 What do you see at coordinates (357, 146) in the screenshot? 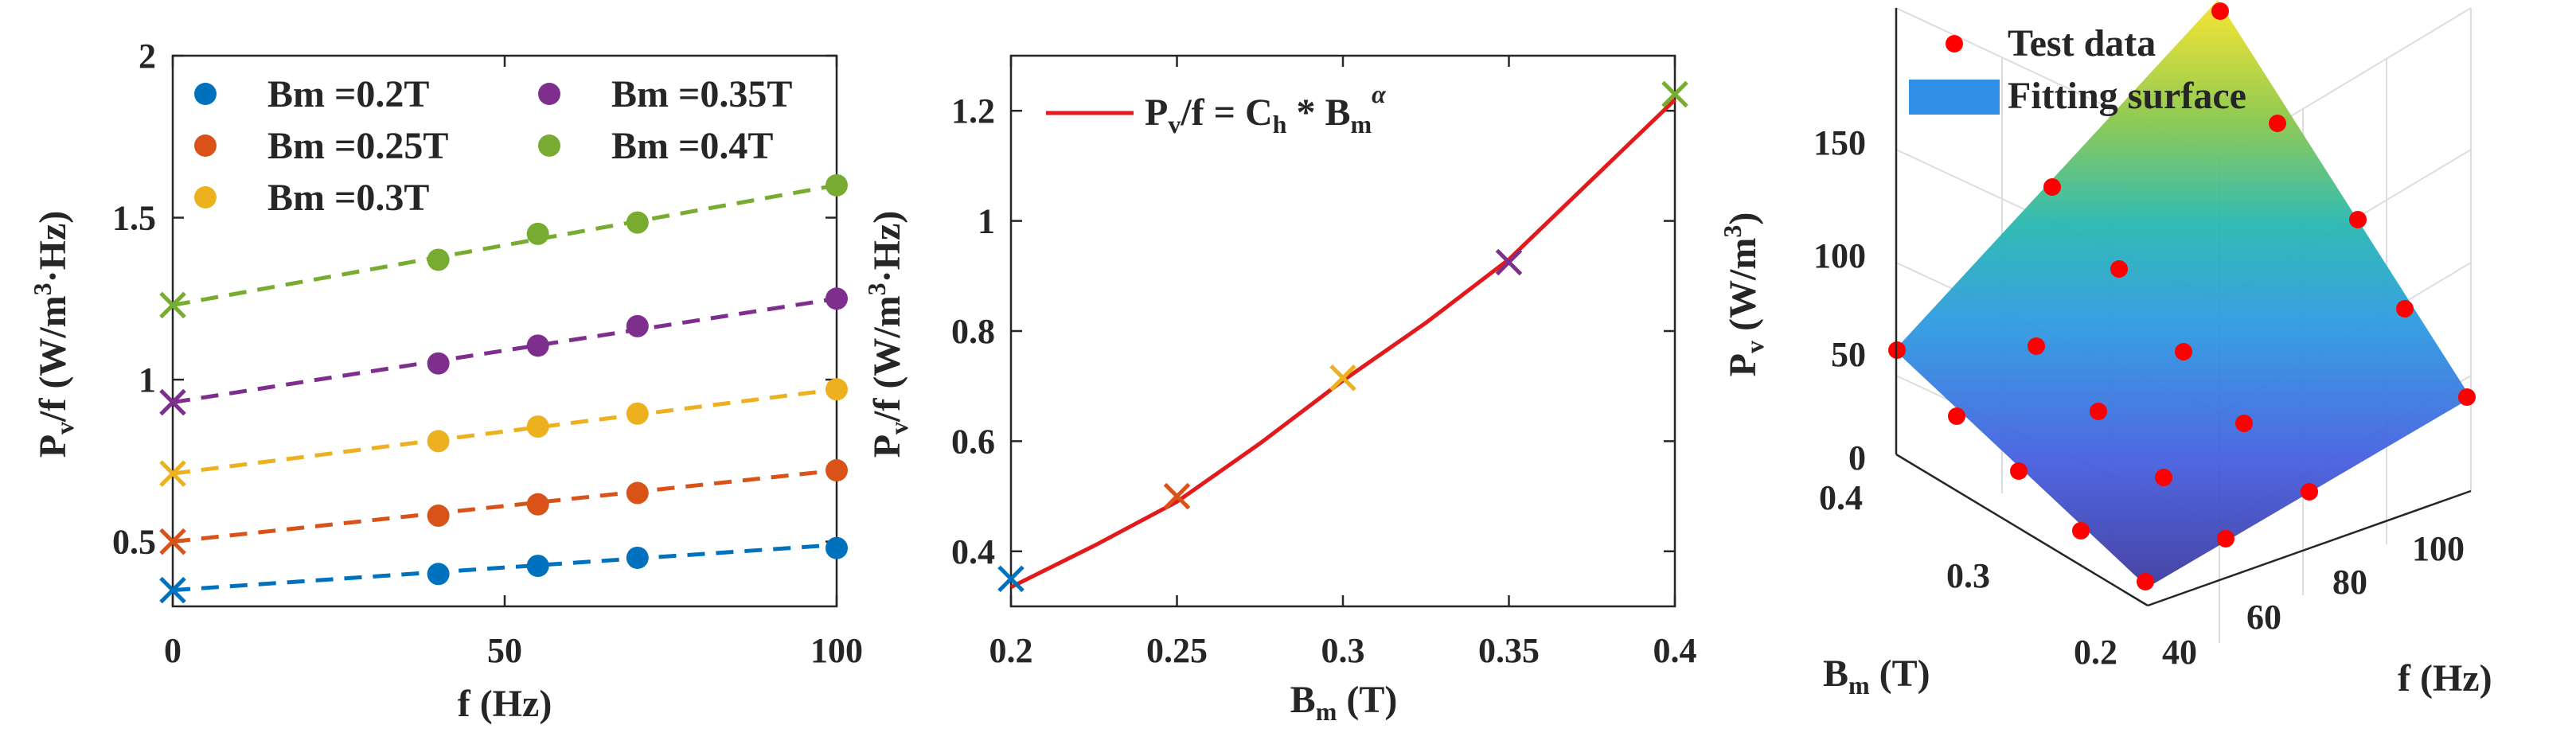
I see `legend-label: Bm =0.25T` at bounding box center [357, 146].